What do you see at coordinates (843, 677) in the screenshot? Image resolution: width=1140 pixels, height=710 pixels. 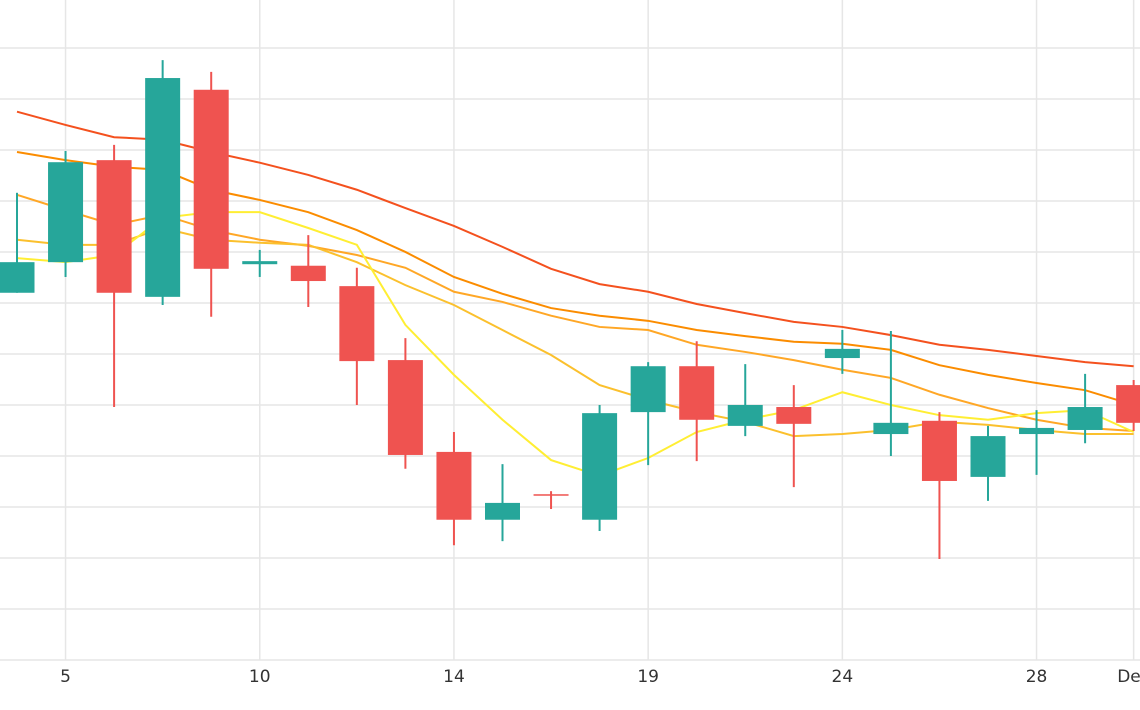 I see `x-tick-label: 24` at bounding box center [843, 677].